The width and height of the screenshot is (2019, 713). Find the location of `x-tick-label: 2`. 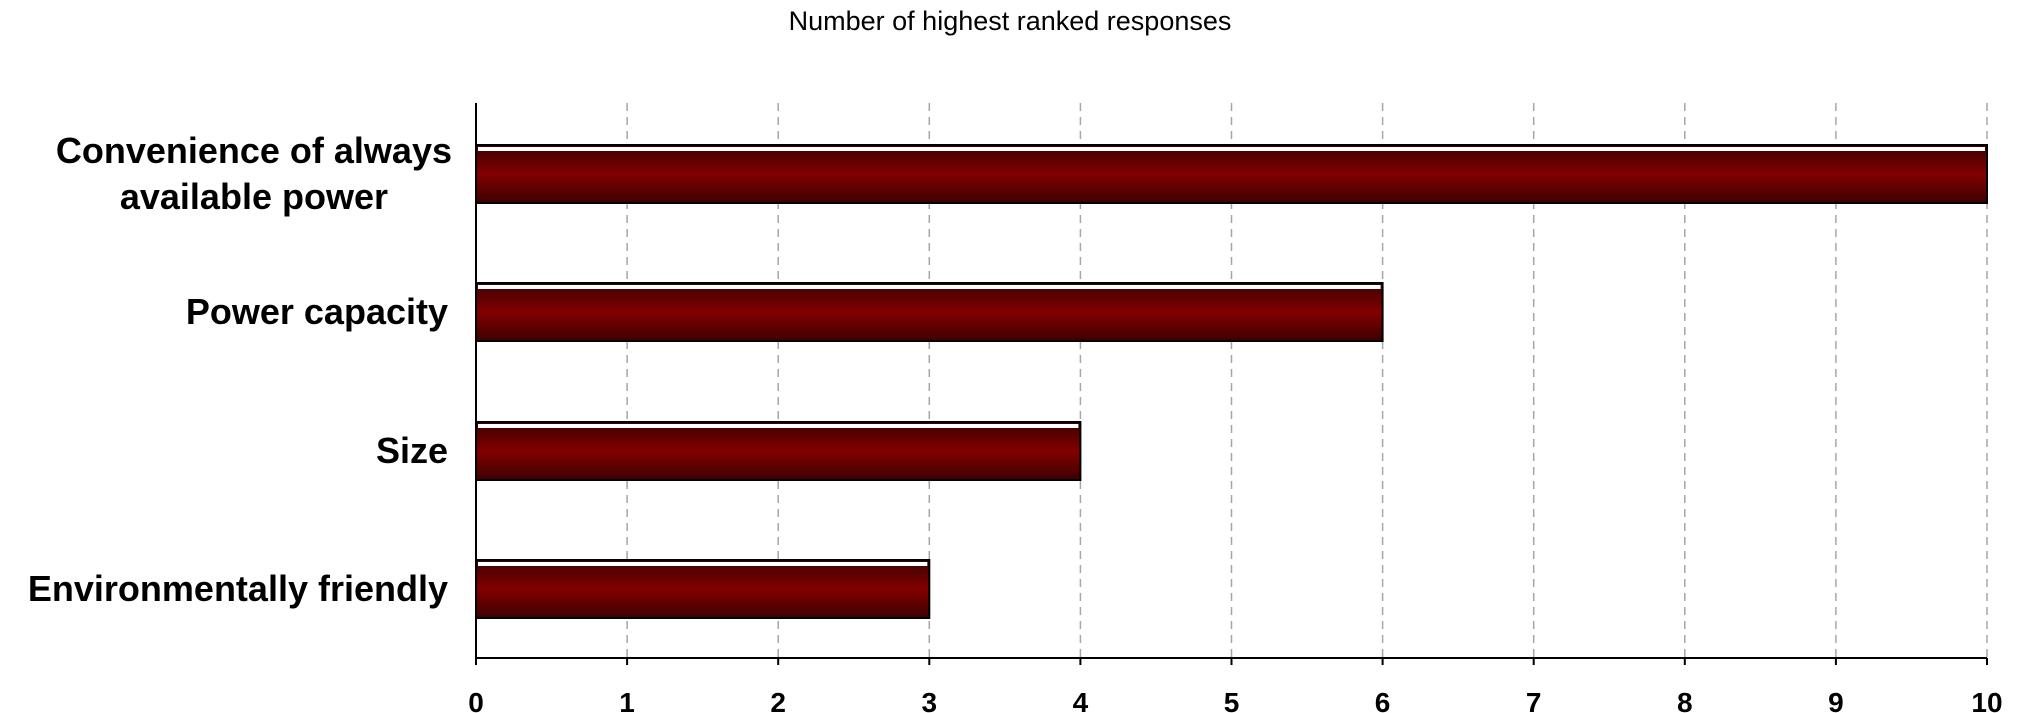

x-tick-label: 2 is located at coordinates (778, 700).